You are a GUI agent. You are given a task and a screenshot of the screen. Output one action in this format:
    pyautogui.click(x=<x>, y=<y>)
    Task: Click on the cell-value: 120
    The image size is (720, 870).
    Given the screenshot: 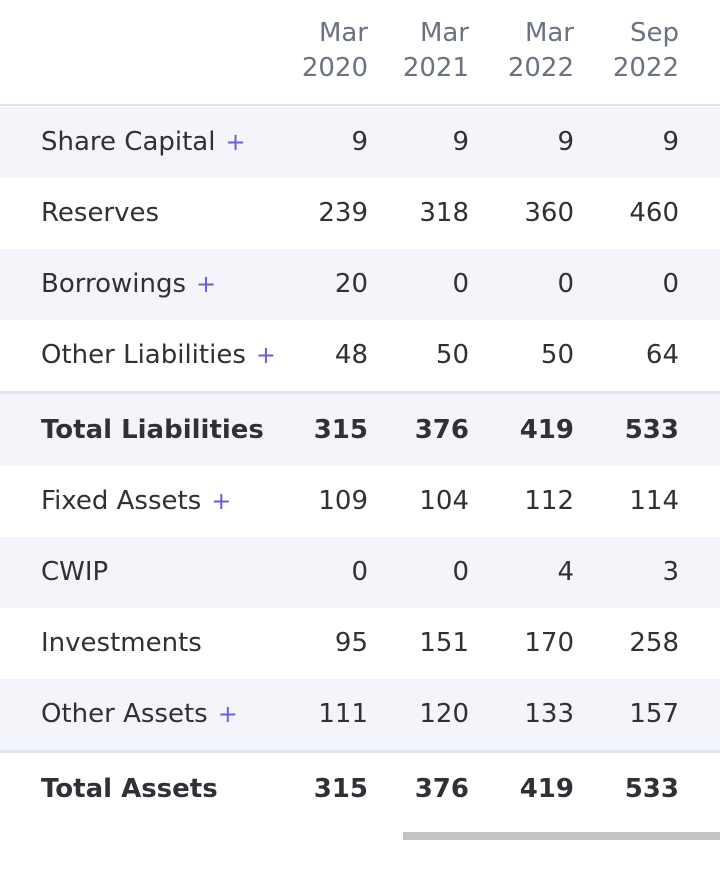 What is the action you would take?
    pyautogui.click(x=444, y=714)
    